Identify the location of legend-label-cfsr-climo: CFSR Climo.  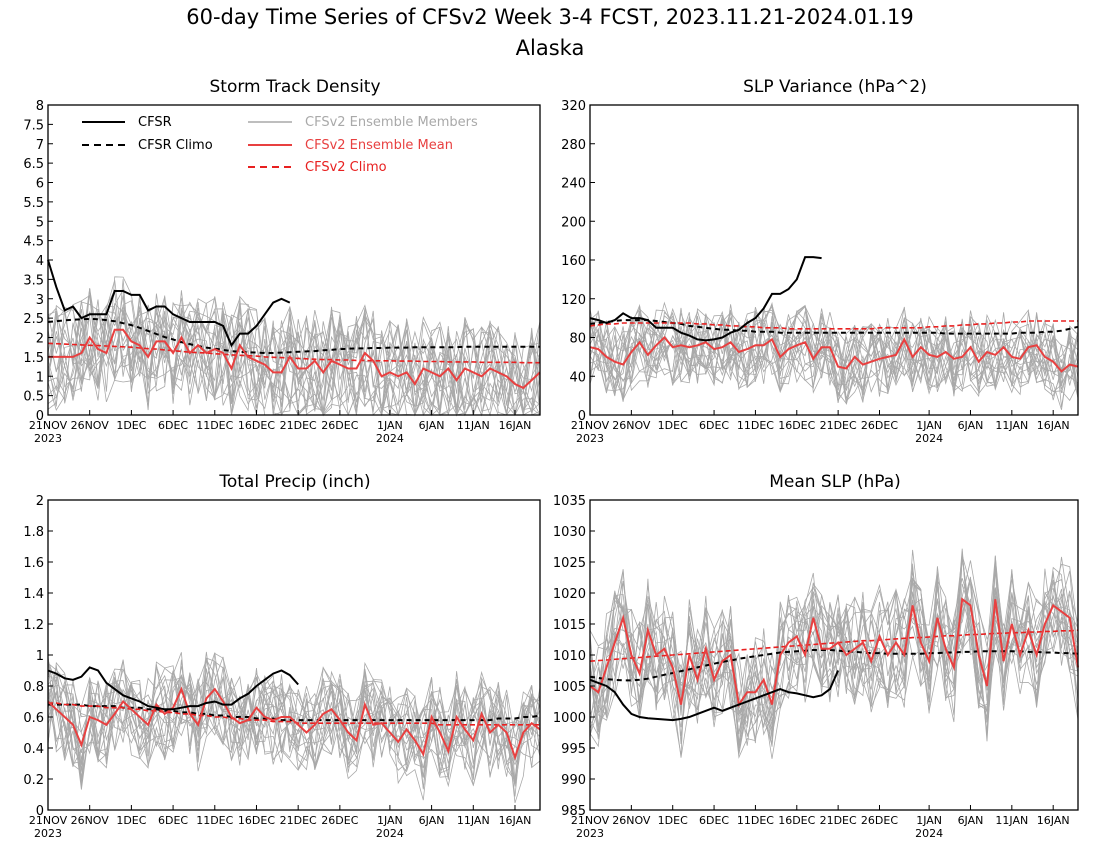
(175, 145).